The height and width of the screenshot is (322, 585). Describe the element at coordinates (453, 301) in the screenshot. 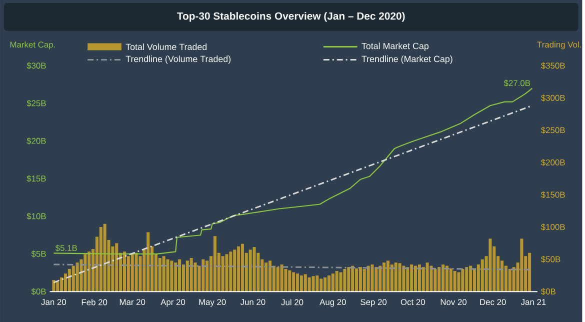

I see `x-tick-label: Nov 20` at that location.